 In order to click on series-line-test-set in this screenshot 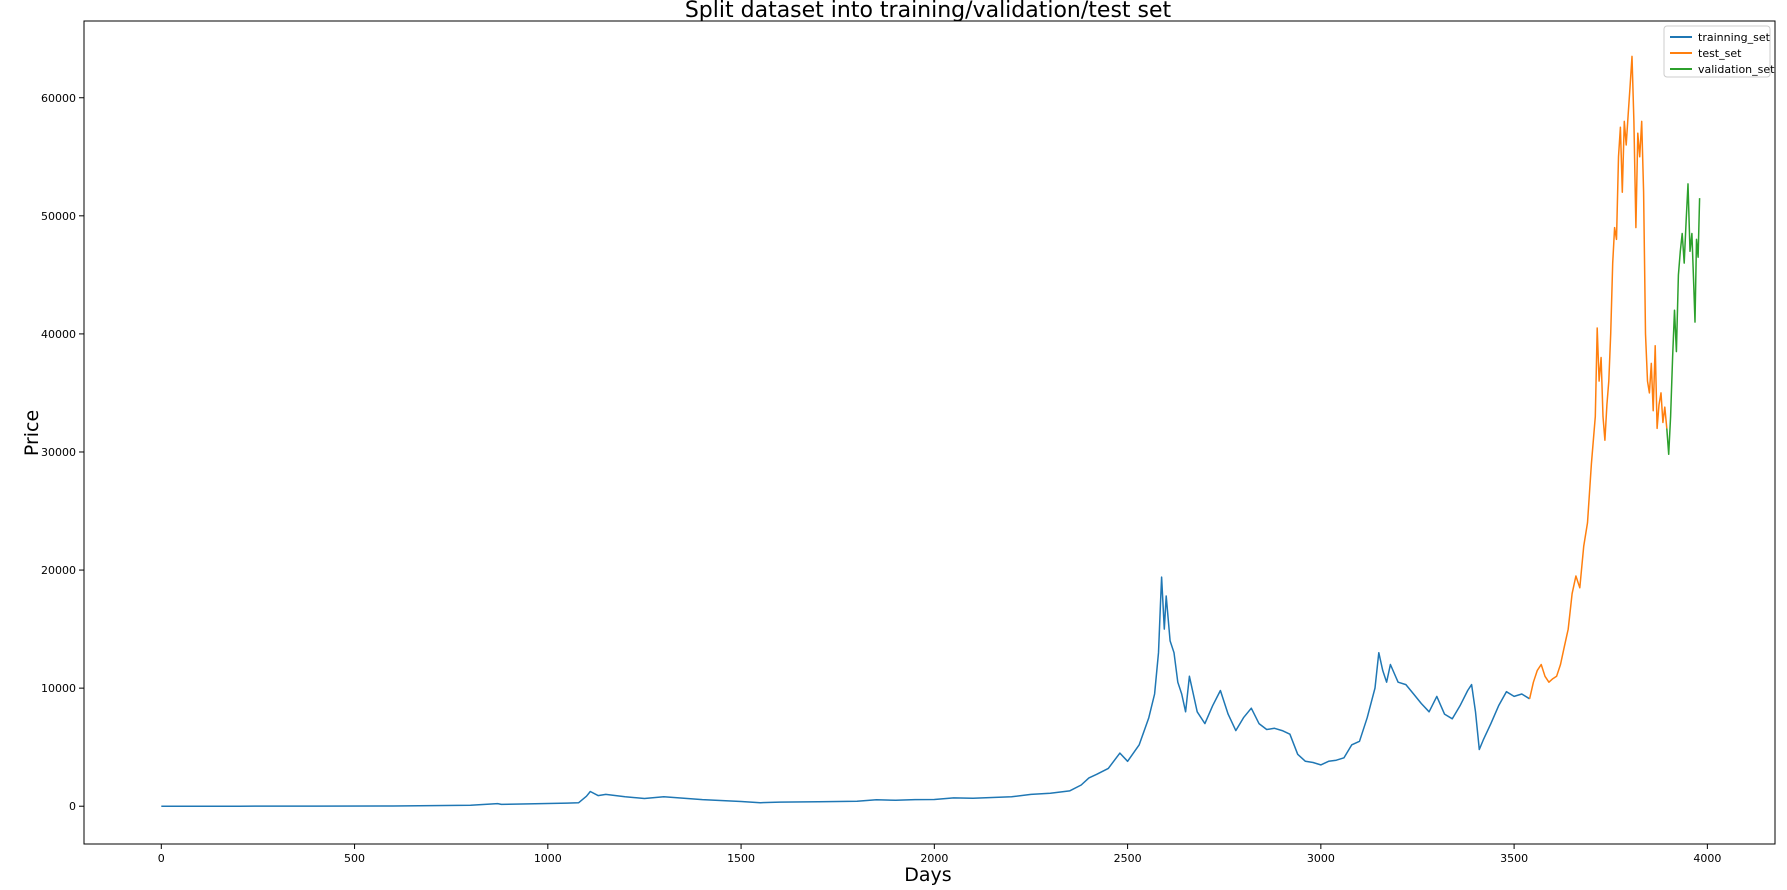, I will do `click(1598, 377)`.